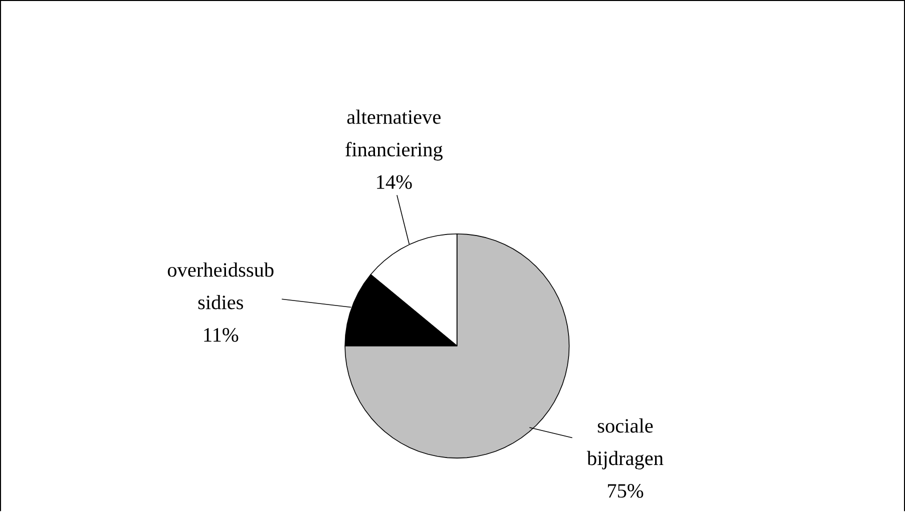 The image size is (905, 512). What do you see at coordinates (221, 286) in the screenshot?
I see `slice-label: overheidssub sidies` at bounding box center [221, 286].